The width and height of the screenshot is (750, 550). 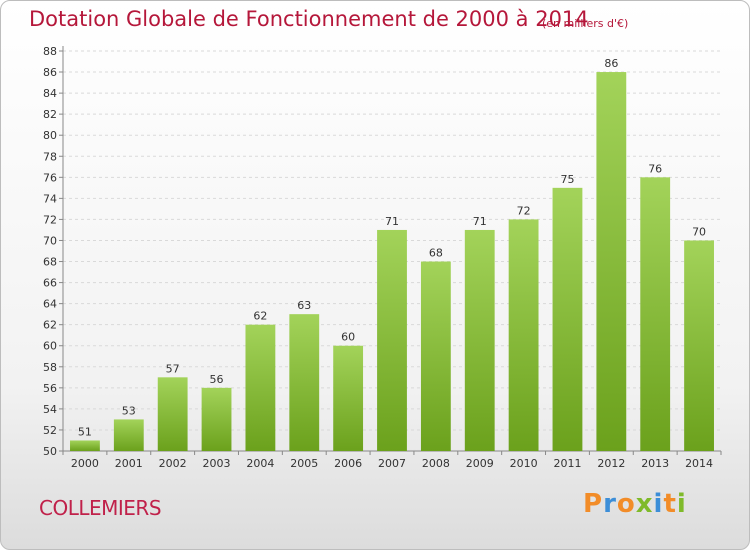 I want to click on y-tick-label: 52, so click(x=50, y=430).